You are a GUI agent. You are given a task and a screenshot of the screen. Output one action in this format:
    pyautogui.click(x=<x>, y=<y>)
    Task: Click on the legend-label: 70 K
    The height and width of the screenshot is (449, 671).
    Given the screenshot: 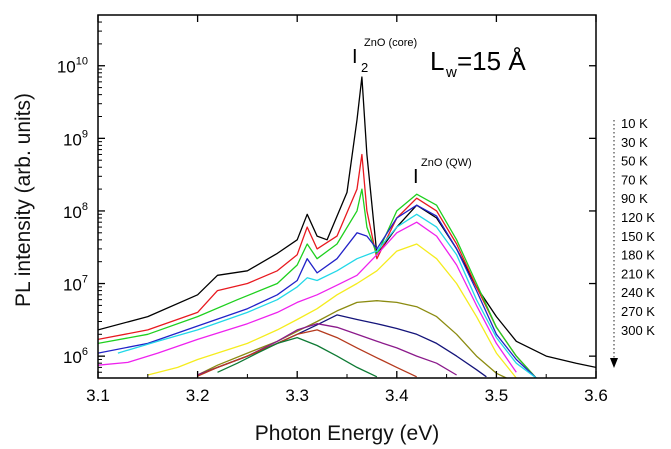 What is the action you would take?
    pyautogui.click(x=634, y=179)
    